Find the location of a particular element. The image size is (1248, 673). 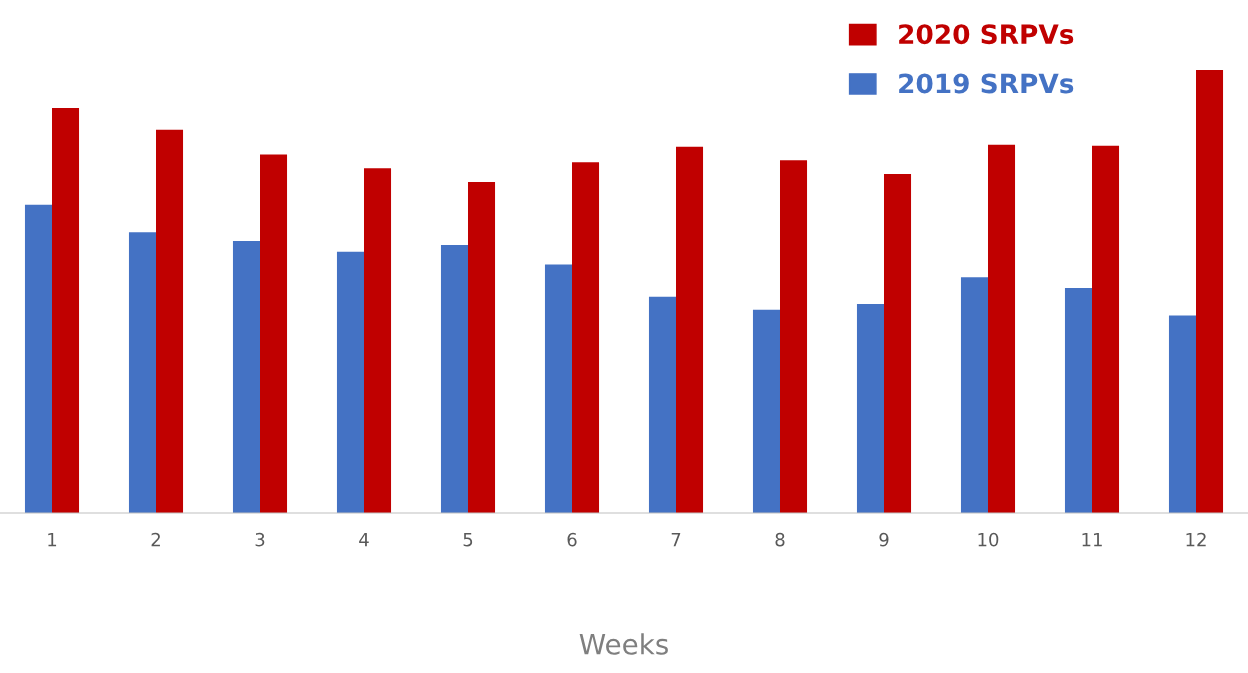

x-tick-label: 1 is located at coordinates (52, 540).